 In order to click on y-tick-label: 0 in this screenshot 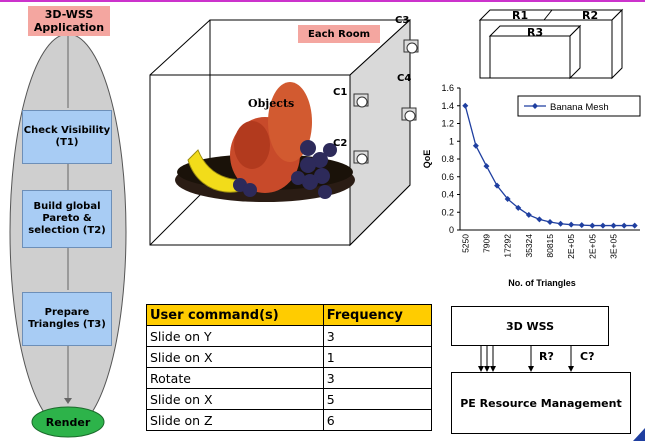, I will do `click(451, 230)`.